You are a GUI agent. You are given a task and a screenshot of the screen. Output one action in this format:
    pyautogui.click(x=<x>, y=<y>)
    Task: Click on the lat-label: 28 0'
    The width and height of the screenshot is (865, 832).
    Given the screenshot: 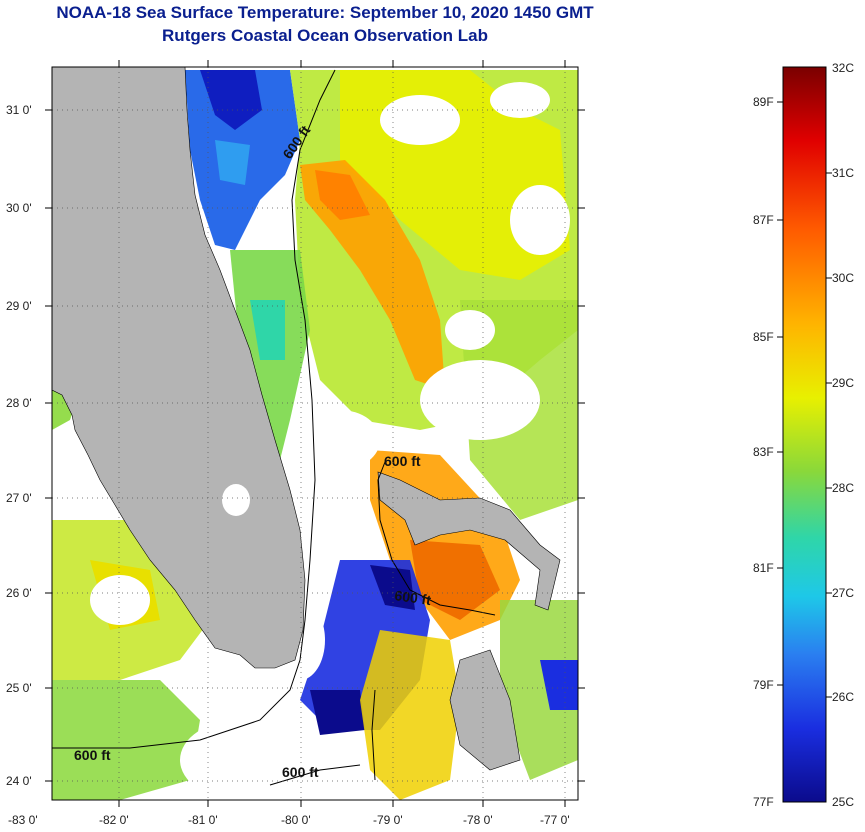 What is the action you would take?
    pyautogui.click(x=19, y=403)
    